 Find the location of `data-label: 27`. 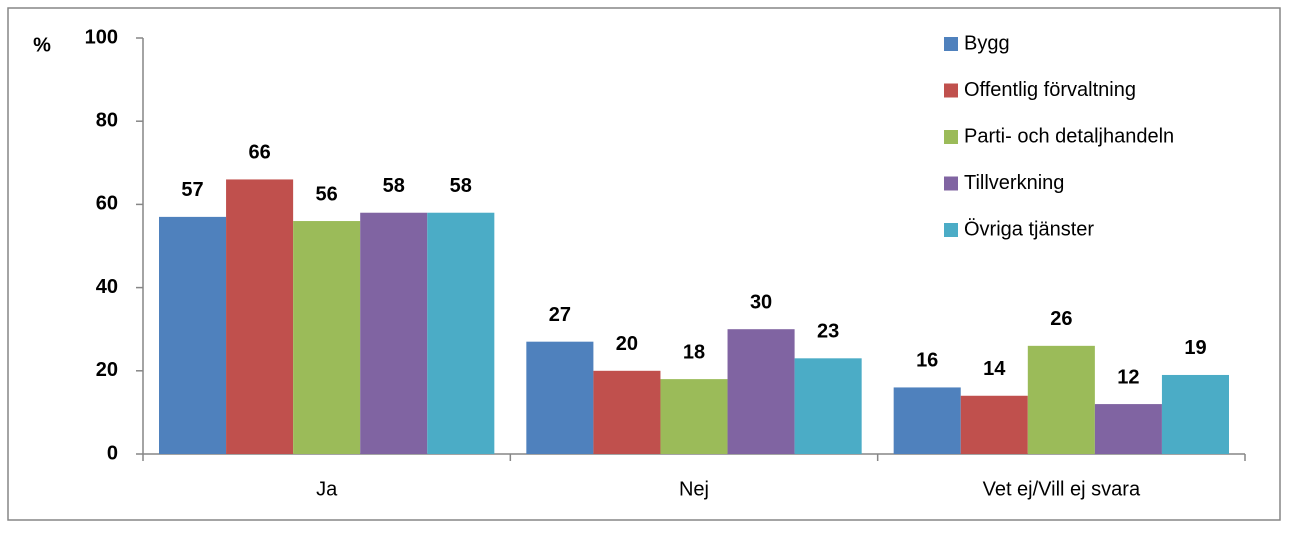

data-label: 27 is located at coordinates (560, 315).